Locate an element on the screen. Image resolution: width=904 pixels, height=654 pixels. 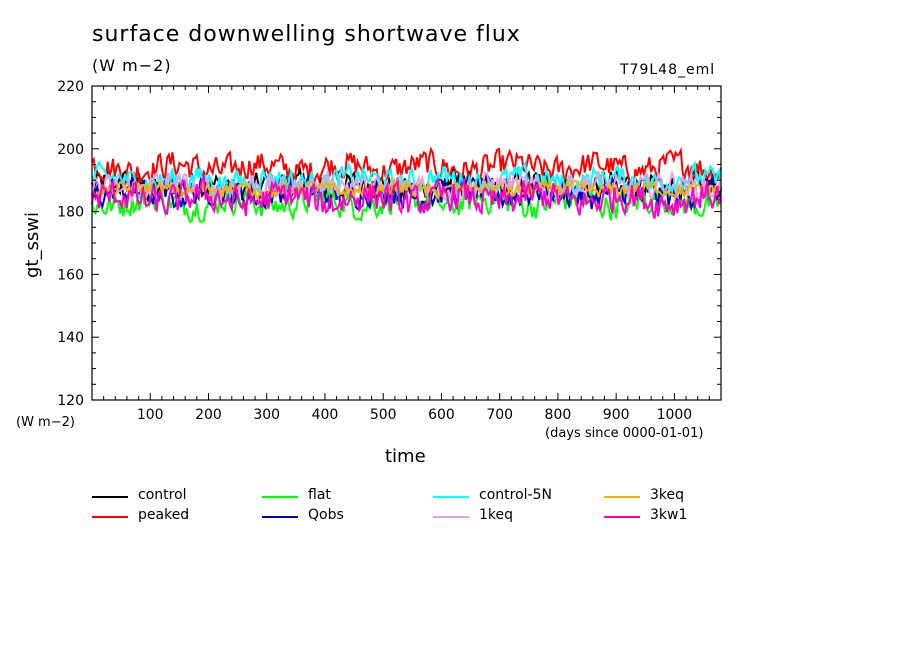
x-tick-label: 500 is located at coordinates (383, 415).